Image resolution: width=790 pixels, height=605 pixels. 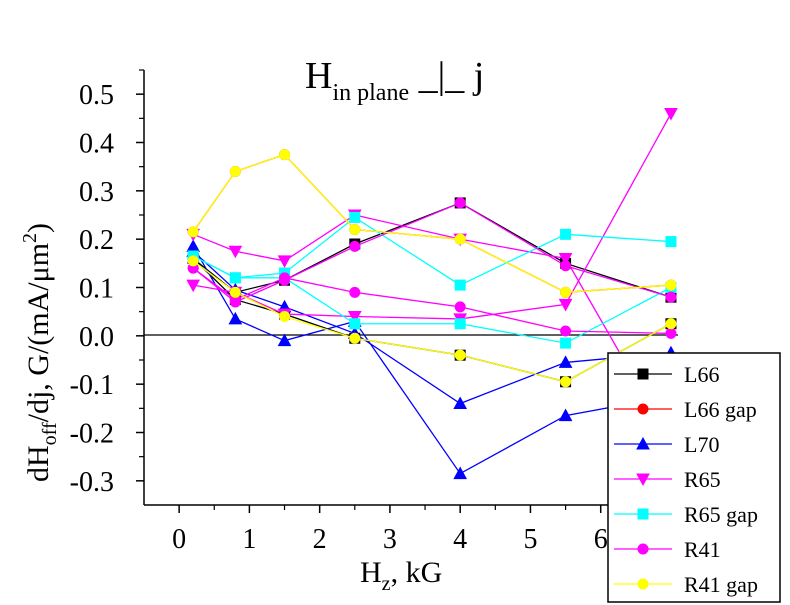 I want to click on x-tick-label: 0, so click(x=179, y=539).